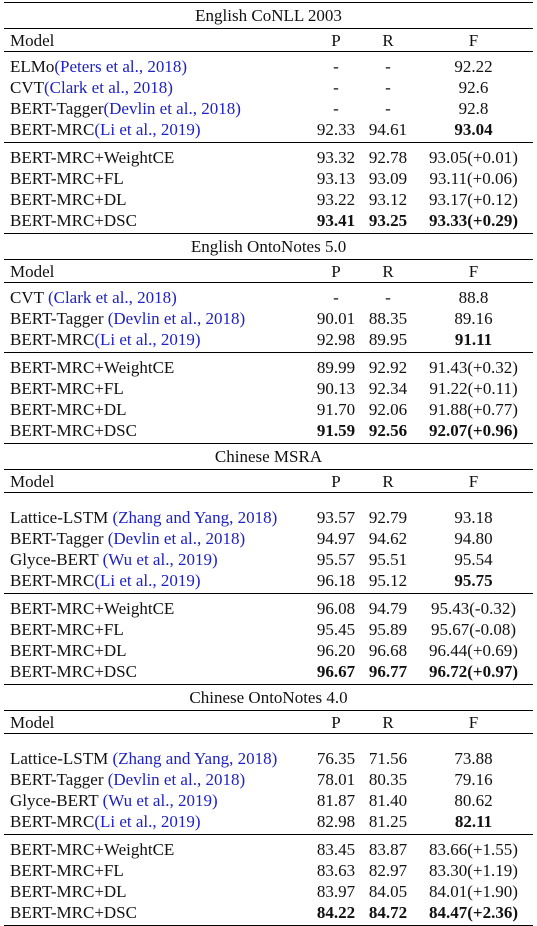 Image resolution: width=537 pixels, height=926 pixels. What do you see at coordinates (388, 629) in the screenshot?
I see `score-cell: 95.89` at bounding box center [388, 629].